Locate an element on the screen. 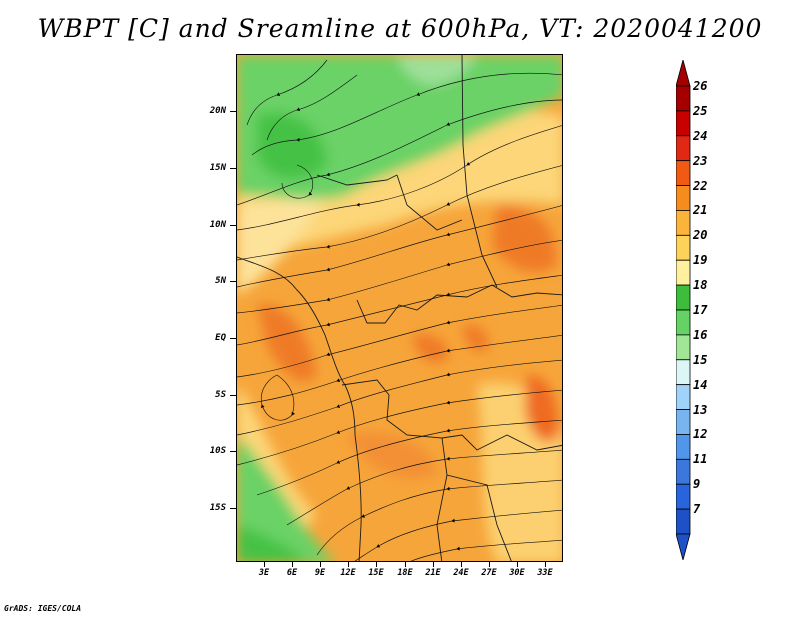 The width and height of the screenshot is (800, 618). colorbar-label: 19 is located at coordinates (700, 260).